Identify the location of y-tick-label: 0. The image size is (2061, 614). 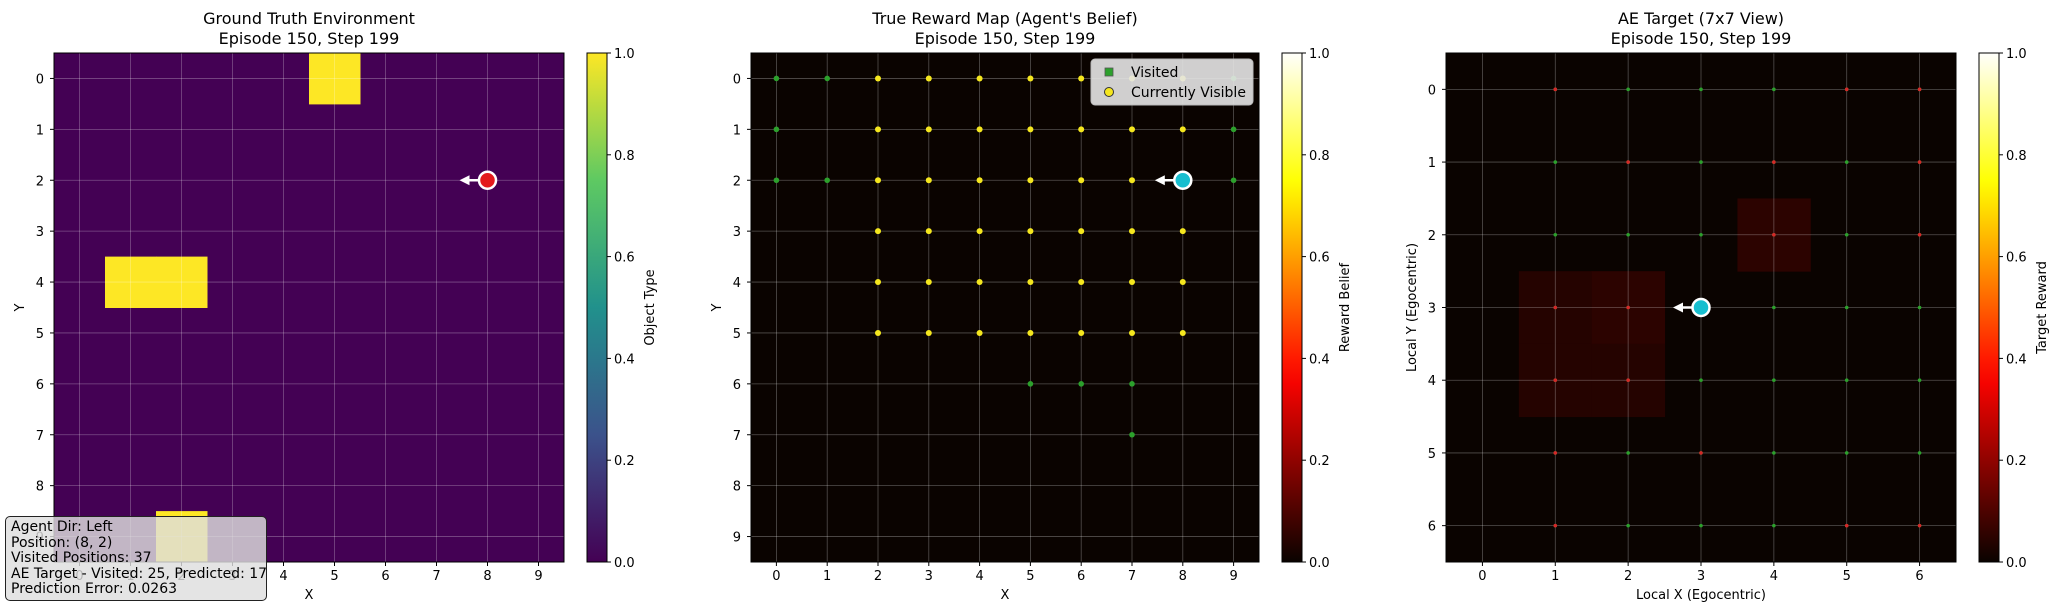
(737, 79).